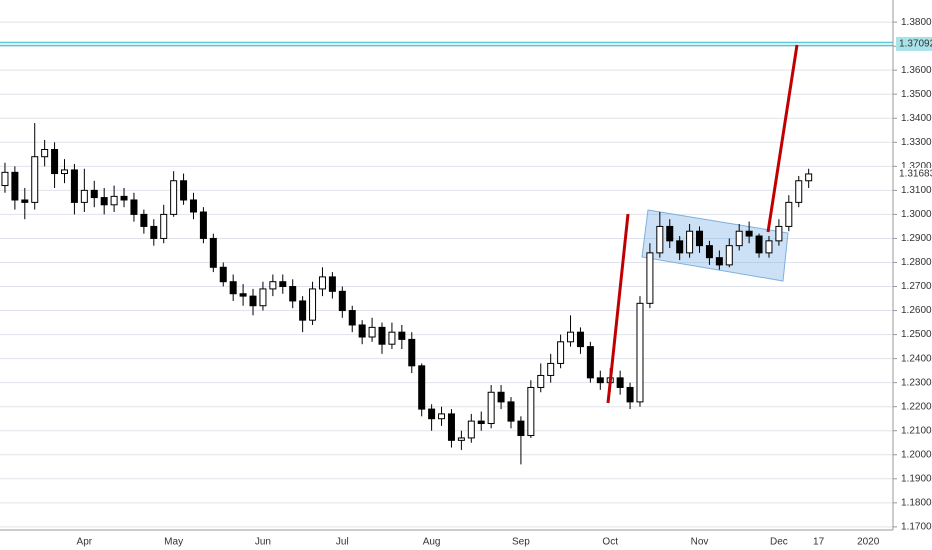  What do you see at coordinates (916, 214) in the screenshot?
I see `y-tick-label: 1.30000` at bounding box center [916, 214].